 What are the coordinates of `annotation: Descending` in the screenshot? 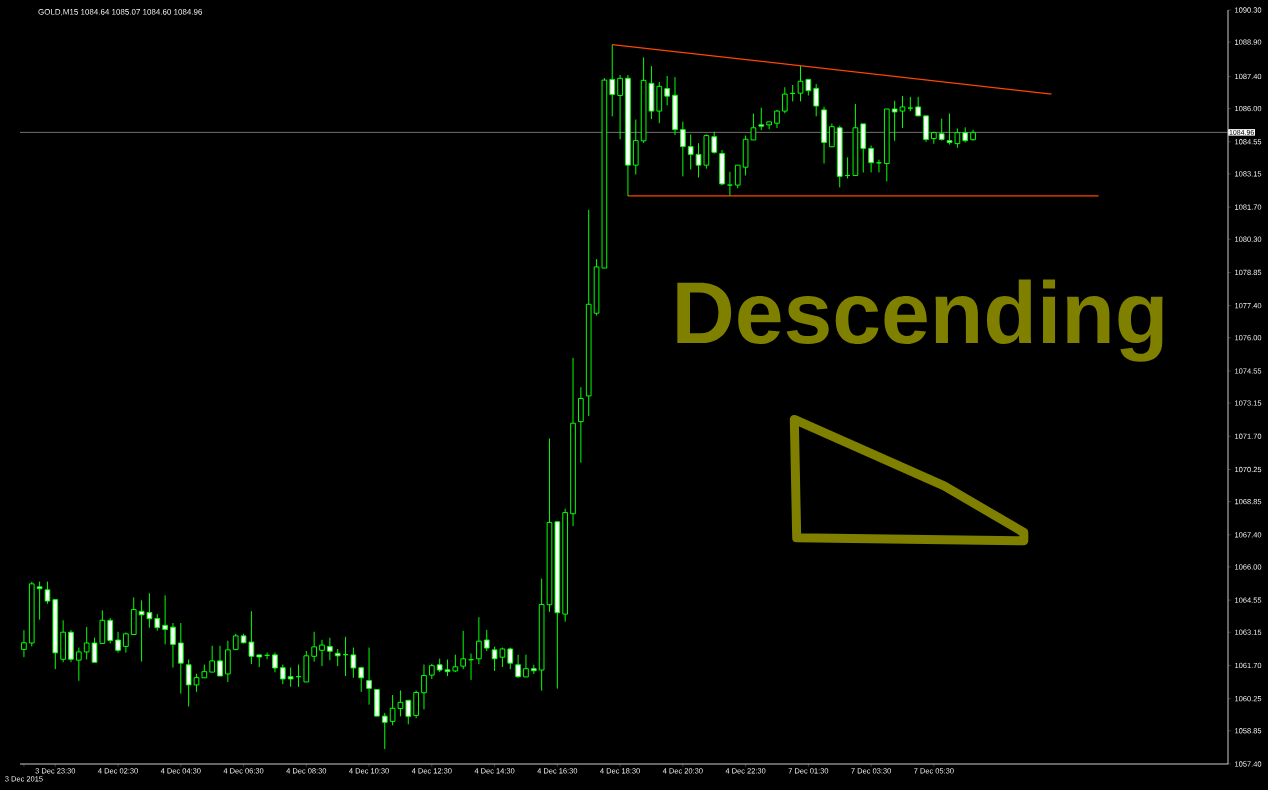 It's located at (920, 320).